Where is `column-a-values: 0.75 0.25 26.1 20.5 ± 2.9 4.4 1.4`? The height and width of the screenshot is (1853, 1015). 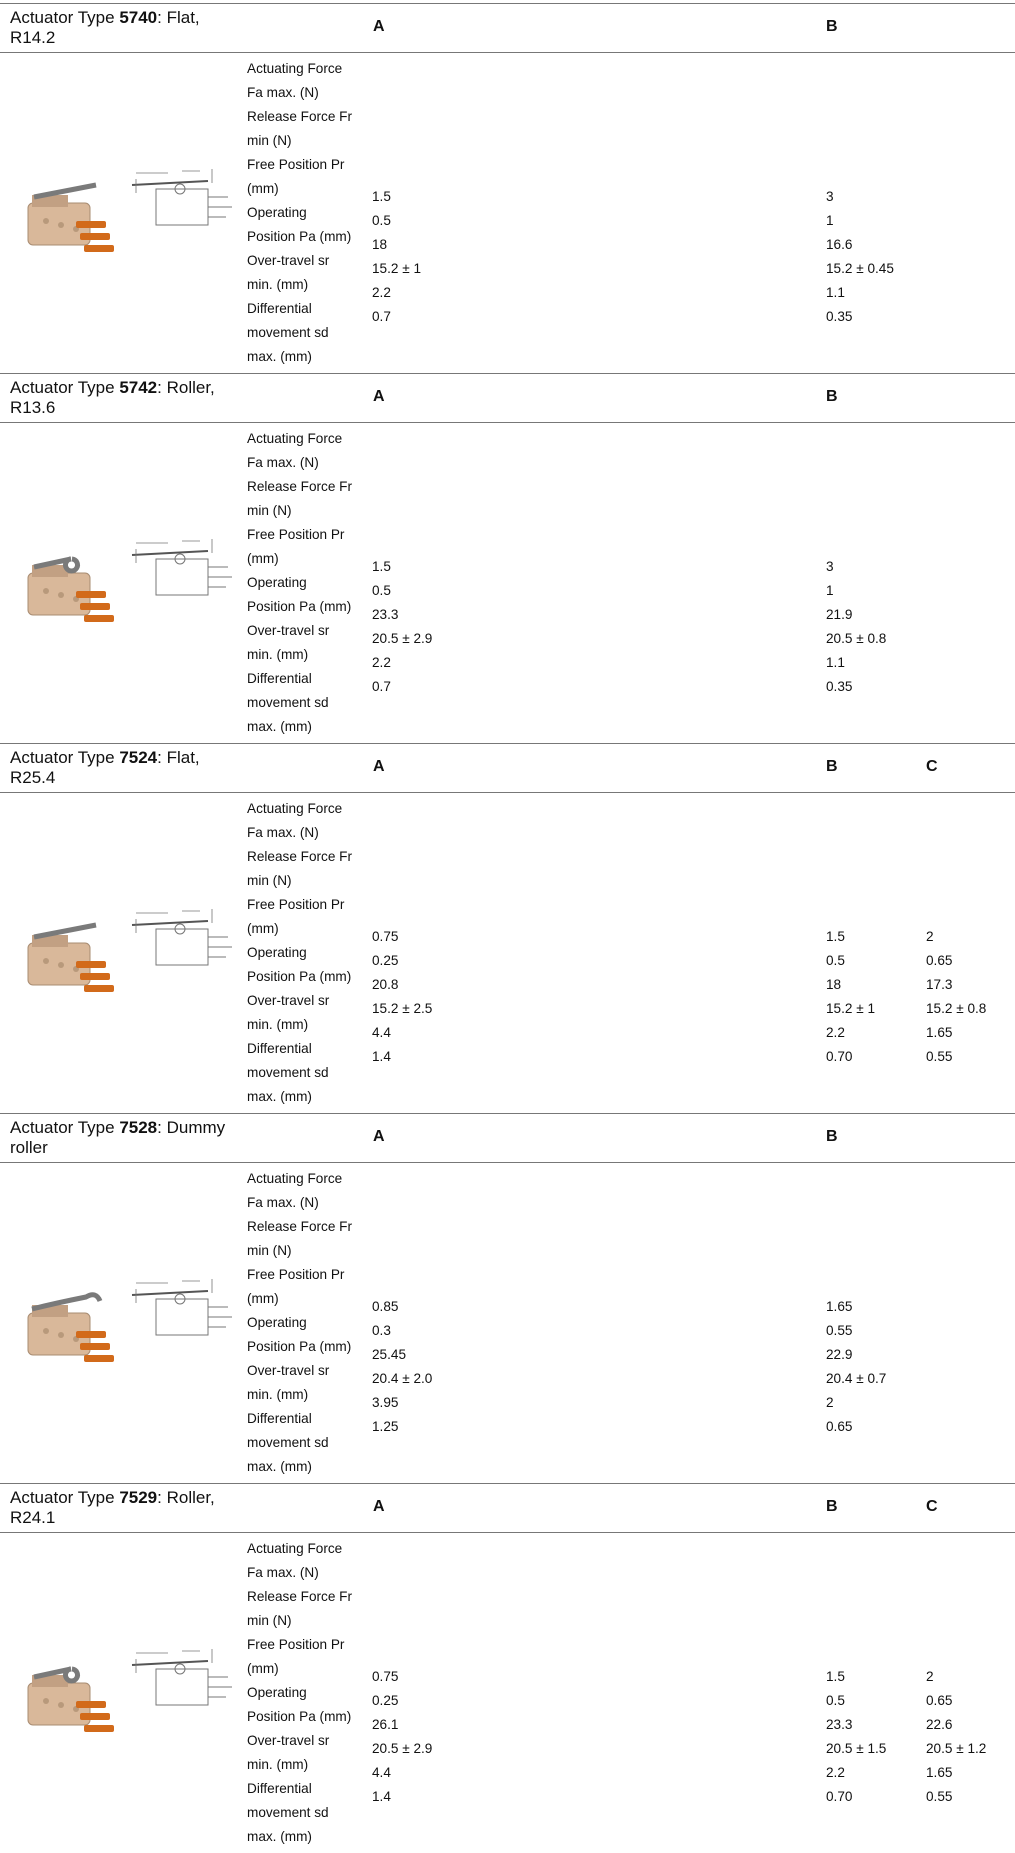 column-a-values: 0.75 0.25 26.1 20.5 ± 2.9 4.4 1.4 is located at coordinates (402, 1737).